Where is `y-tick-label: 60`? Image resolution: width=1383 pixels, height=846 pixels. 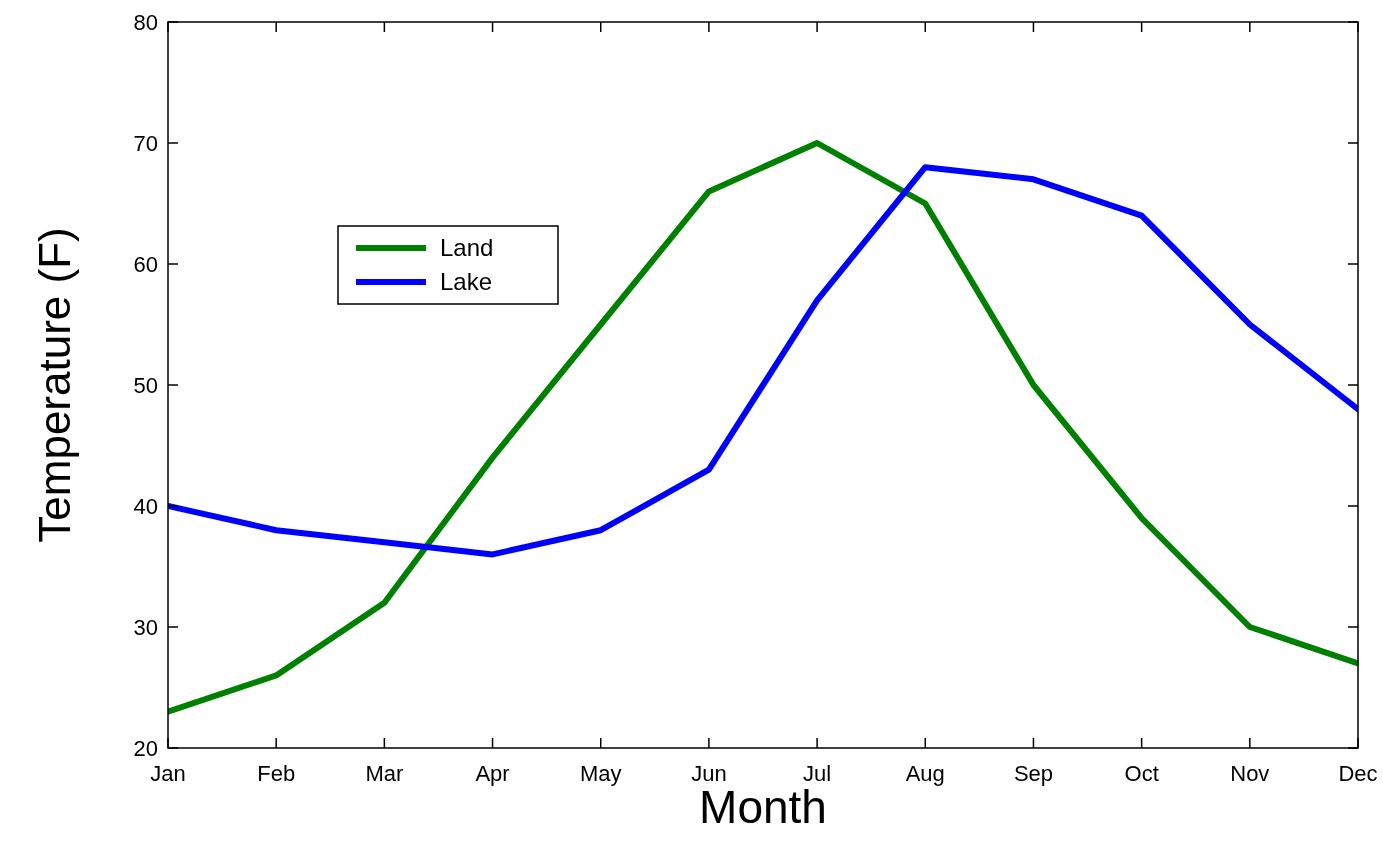 y-tick-label: 60 is located at coordinates (145, 264).